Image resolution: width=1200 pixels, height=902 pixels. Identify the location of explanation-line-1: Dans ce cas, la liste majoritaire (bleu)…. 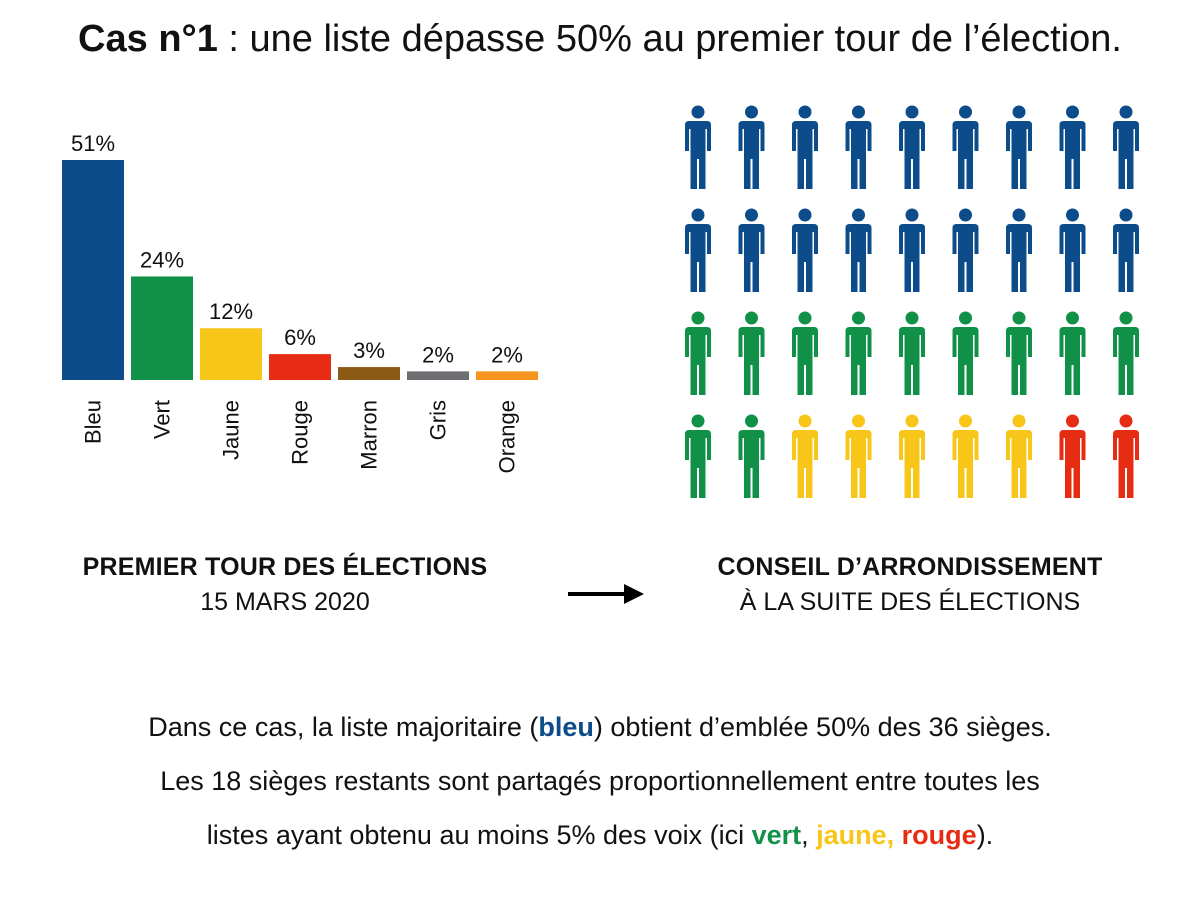
(600, 727).